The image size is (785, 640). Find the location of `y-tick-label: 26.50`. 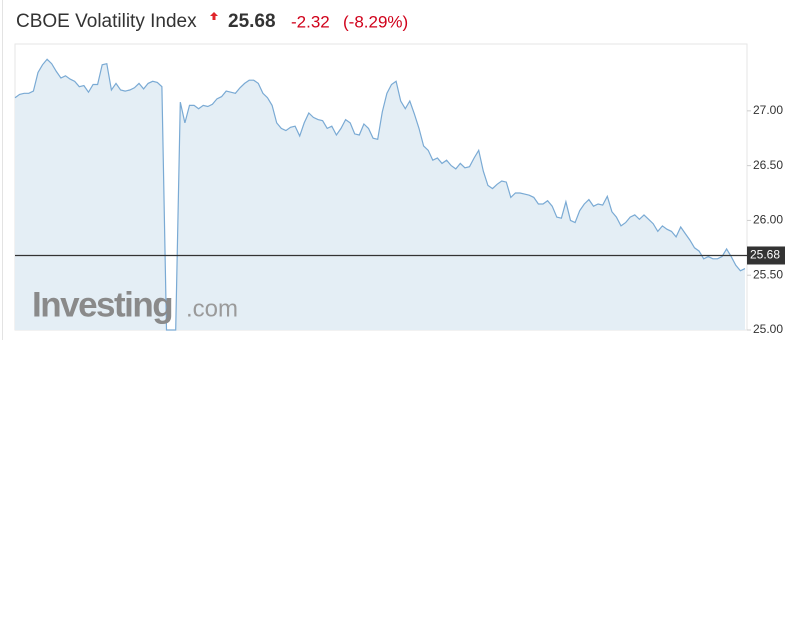

y-tick-label: 26.50 is located at coordinates (768, 165).